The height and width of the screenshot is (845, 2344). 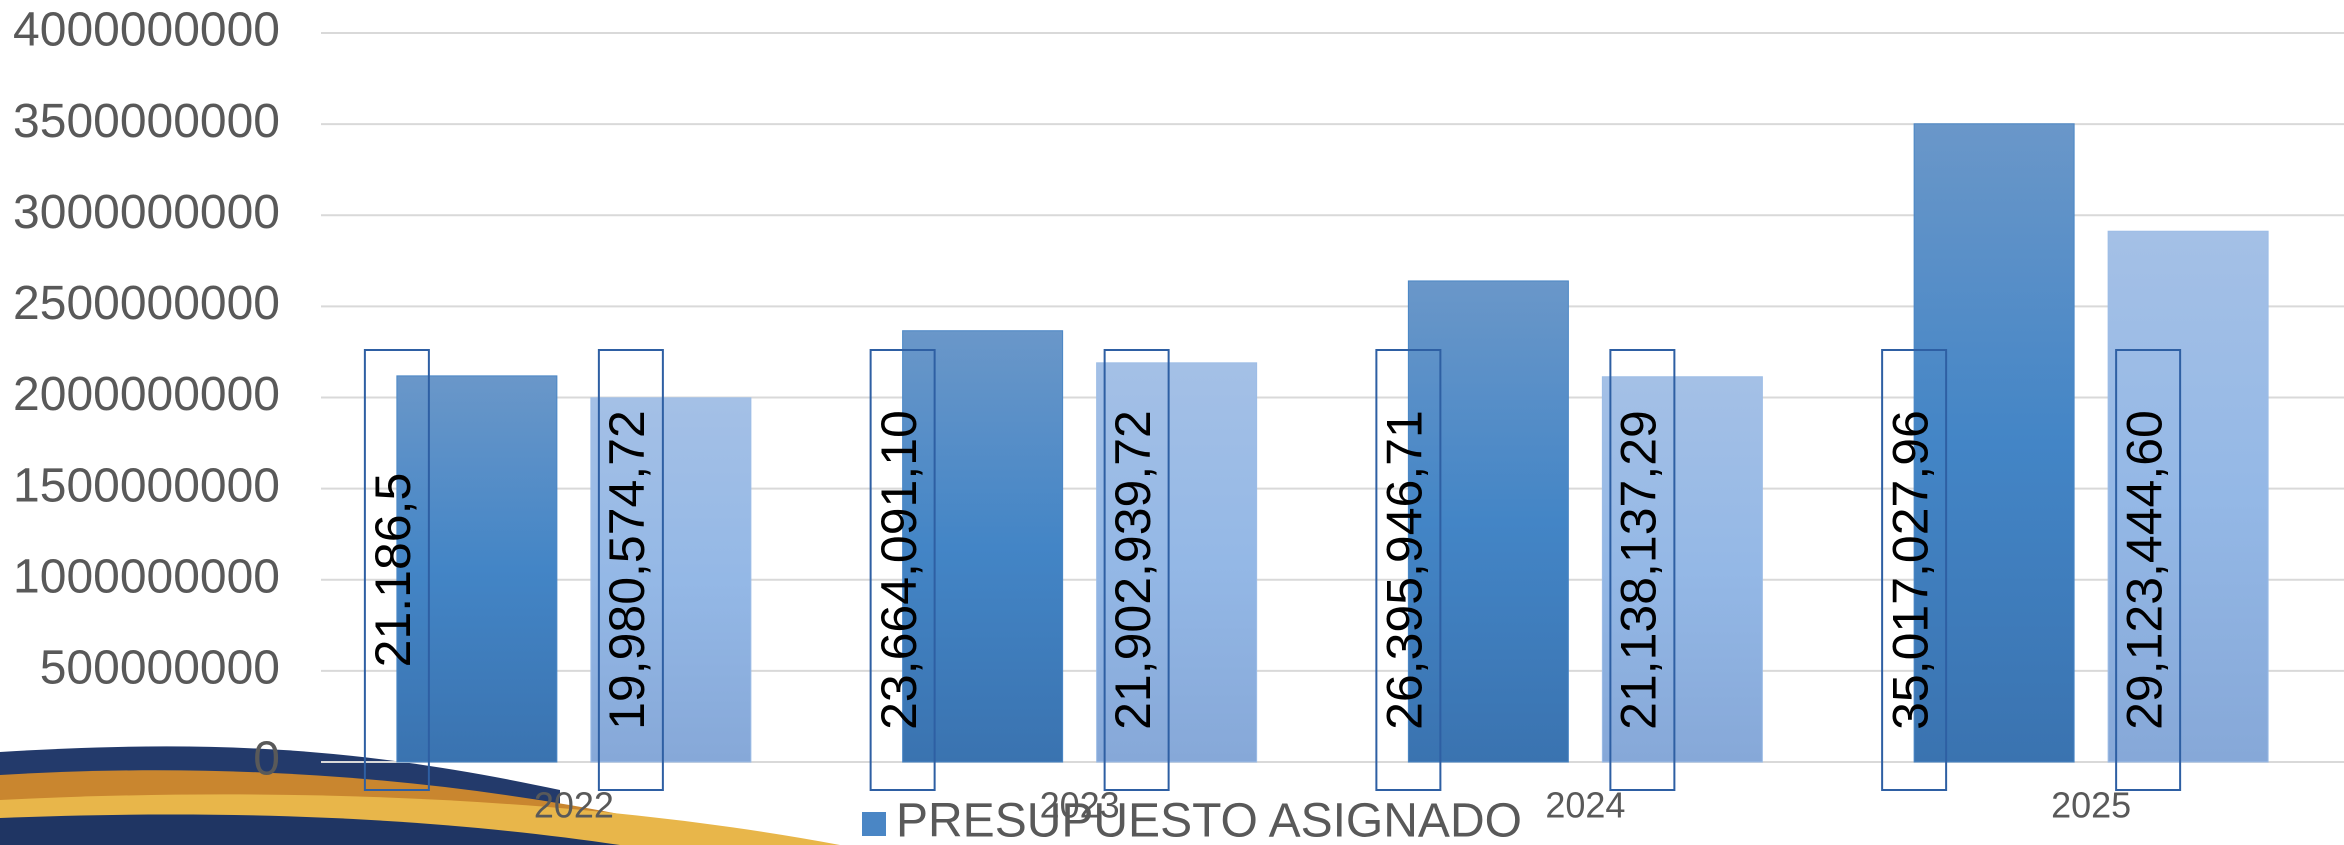 I want to click on data-label: 35,017,027,96, so click(x=1910, y=570).